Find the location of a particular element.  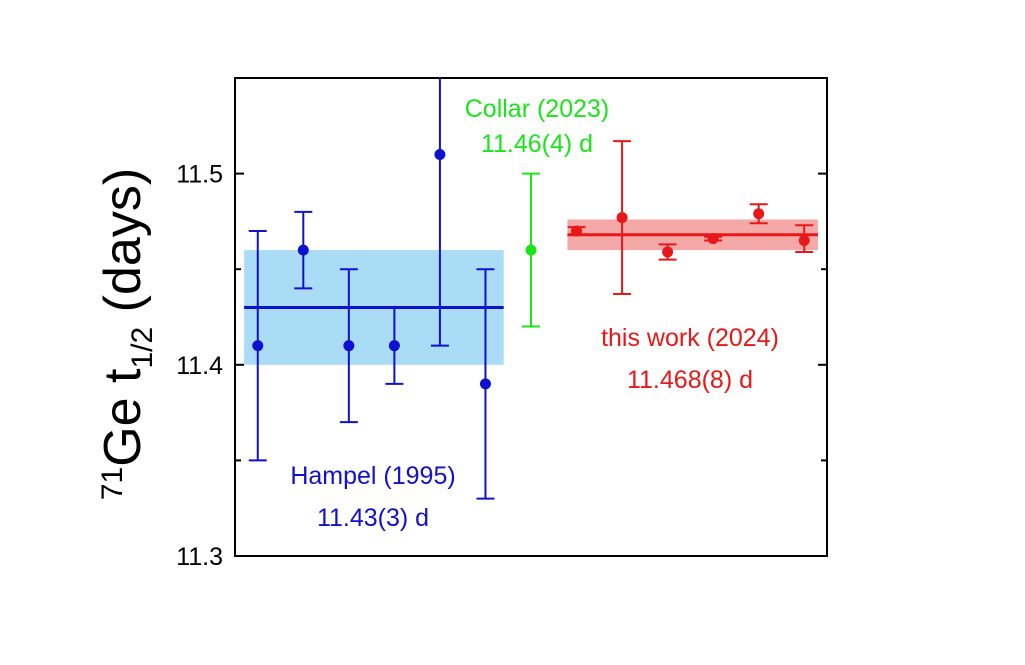

y-axis-label: 71Ge t1/2 (days) is located at coordinates (126, 334).